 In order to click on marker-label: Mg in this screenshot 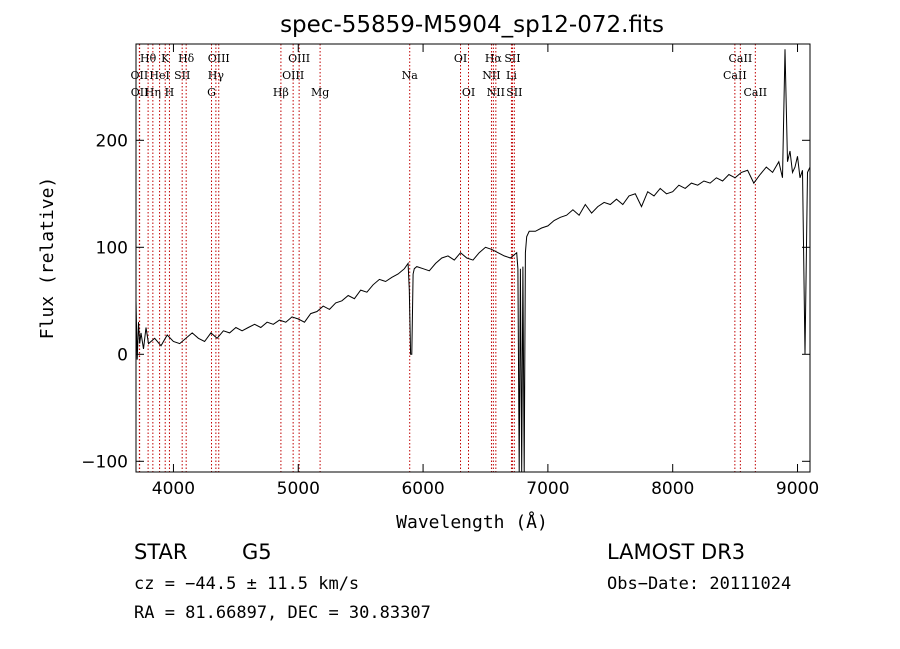, I will do `click(320, 92)`.